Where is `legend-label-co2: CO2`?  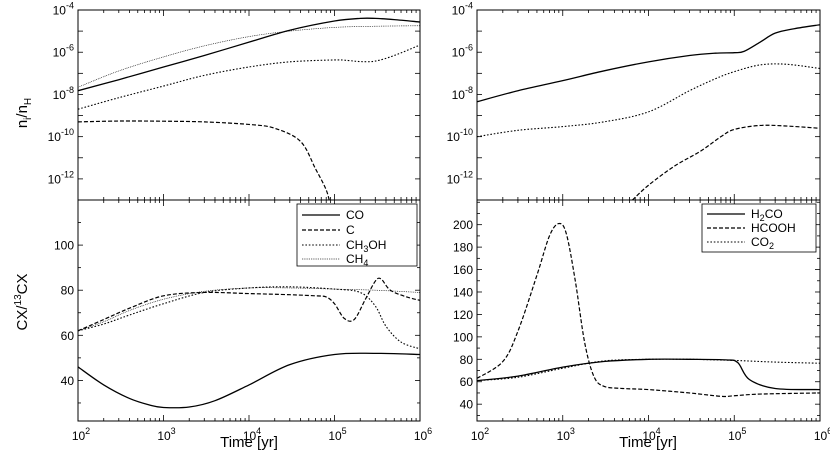 legend-label-co2: CO2 is located at coordinates (762, 243).